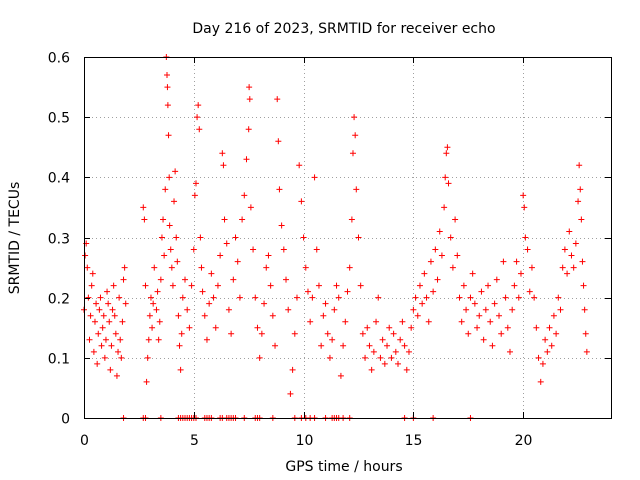 The image size is (640, 480). What do you see at coordinates (59, 119) in the screenshot?
I see `y-tick-label: 0.5` at bounding box center [59, 119].